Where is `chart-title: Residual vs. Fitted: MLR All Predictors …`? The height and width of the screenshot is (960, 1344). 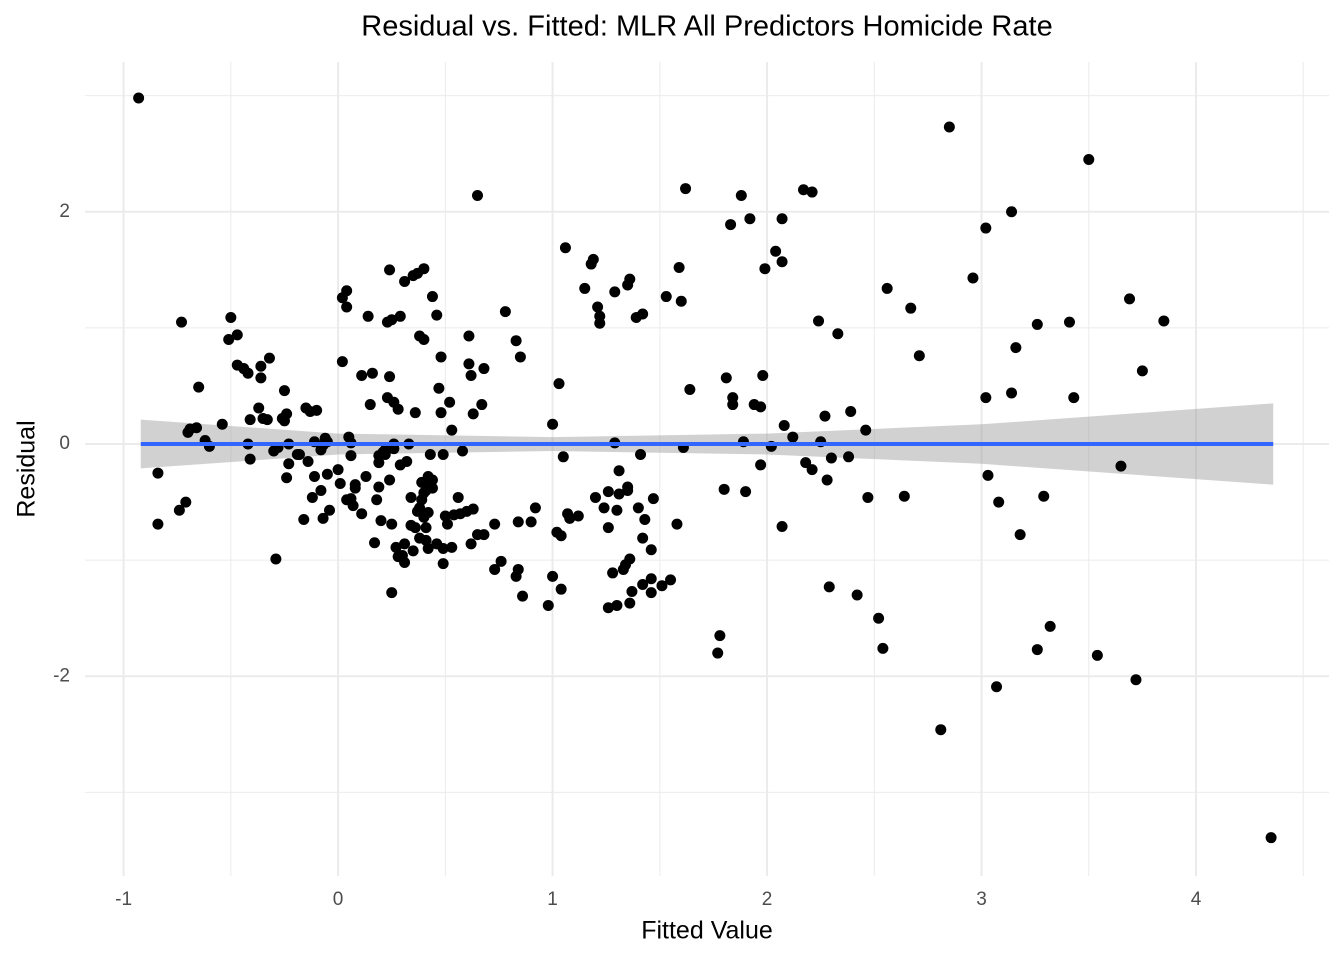
chart-title: Residual vs. Fitted: MLR All Predictors … is located at coordinates (706, 27).